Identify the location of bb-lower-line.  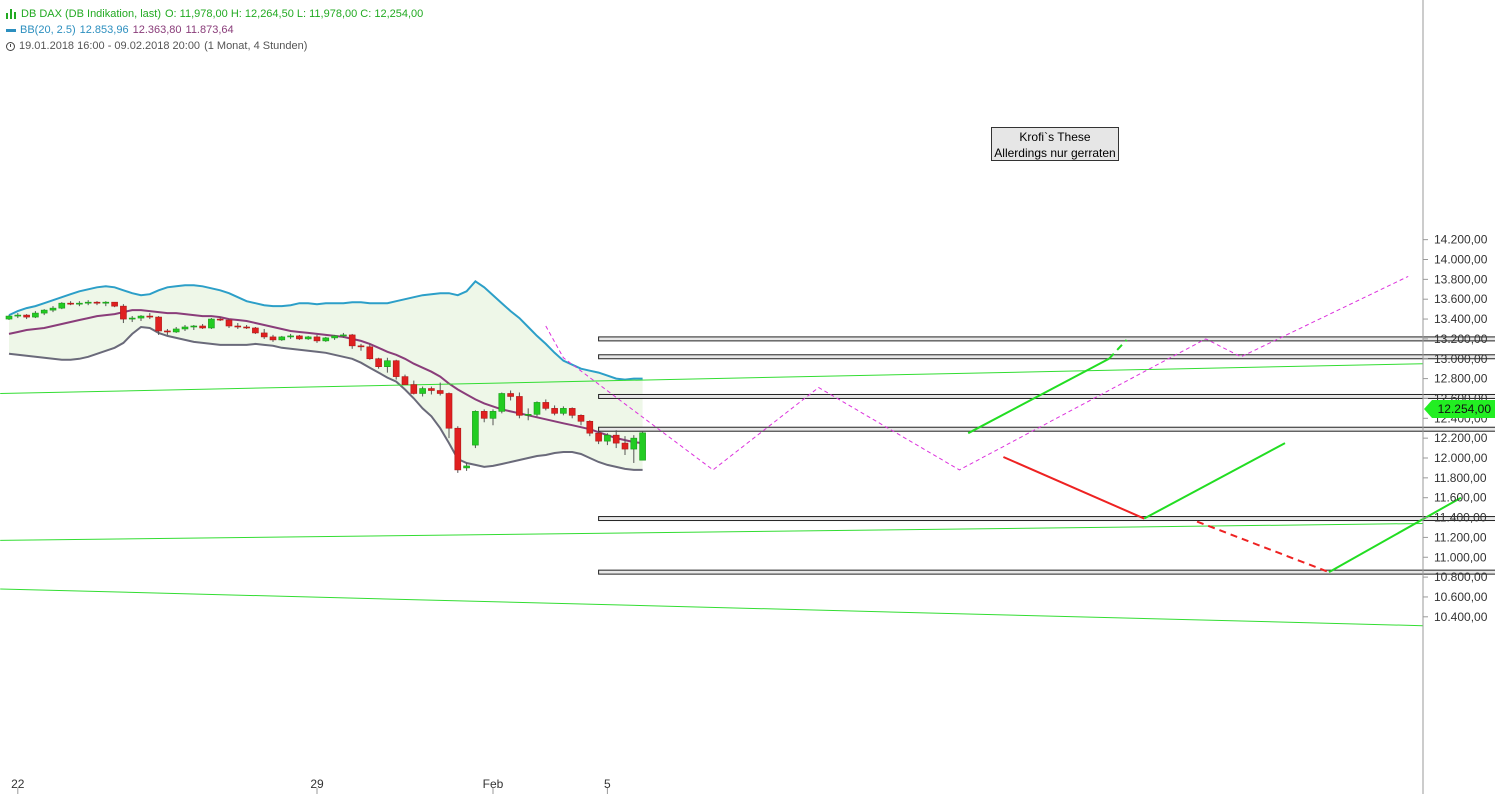
(325, 398).